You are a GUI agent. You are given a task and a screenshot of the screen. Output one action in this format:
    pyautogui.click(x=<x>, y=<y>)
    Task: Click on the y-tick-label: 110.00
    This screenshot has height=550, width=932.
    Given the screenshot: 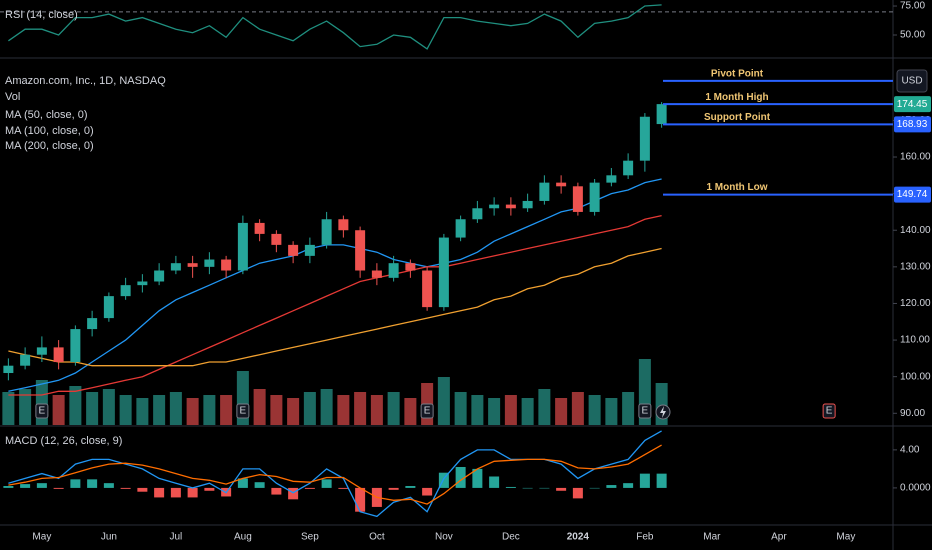 What is the action you would take?
    pyautogui.click(x=915, y=340)
    